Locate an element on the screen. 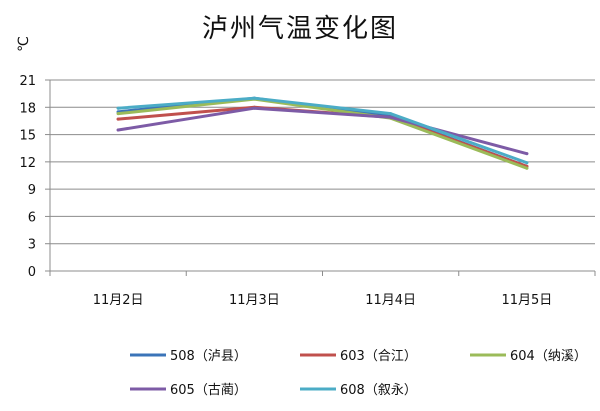  x-tick-labels: 11月2日 11月3日 11月4日 11月5日 is located at coordinates (323, 300).